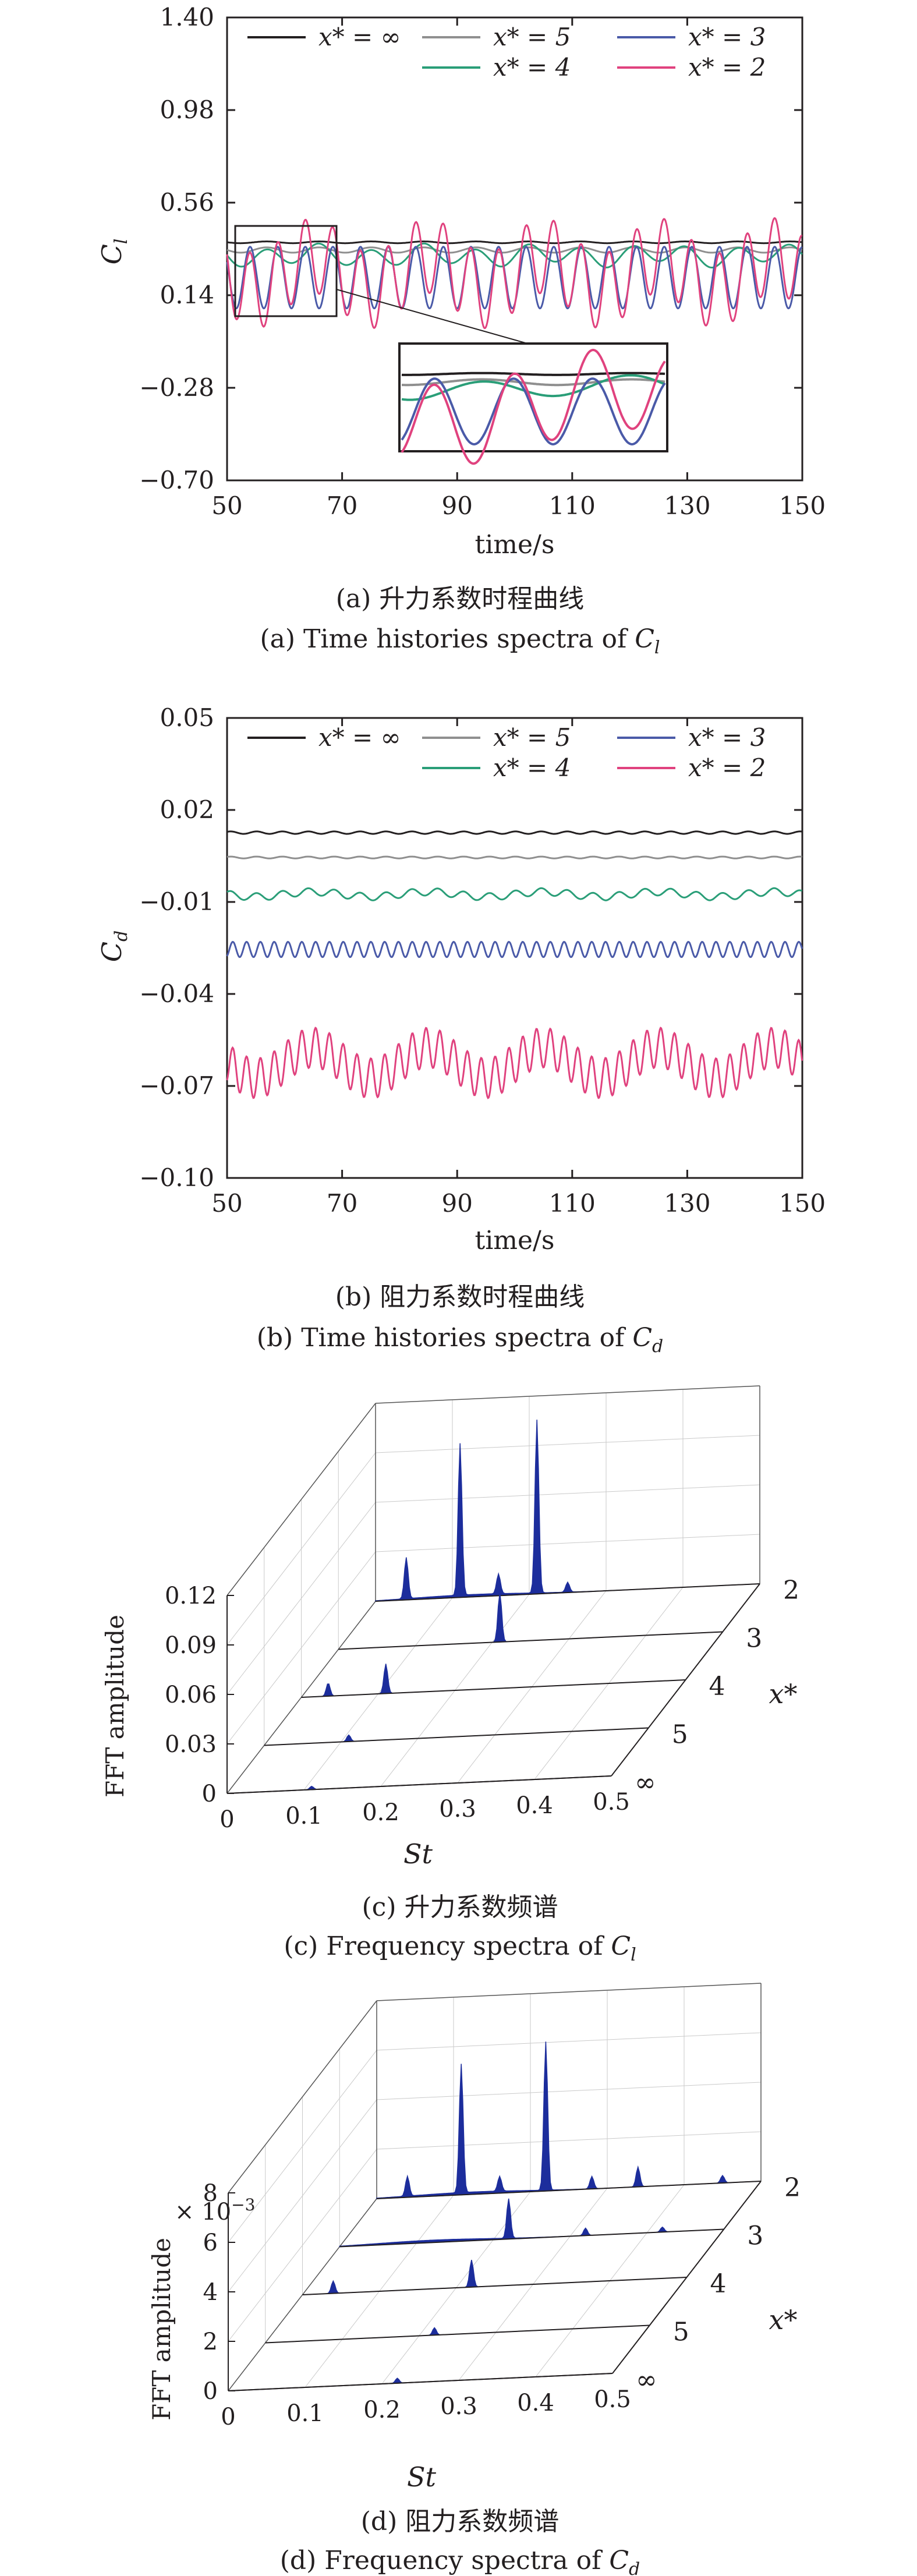 This screenshot has height=2576, width=917. I want to click on legend-label-x4: x* = 4, so click(532, 67).